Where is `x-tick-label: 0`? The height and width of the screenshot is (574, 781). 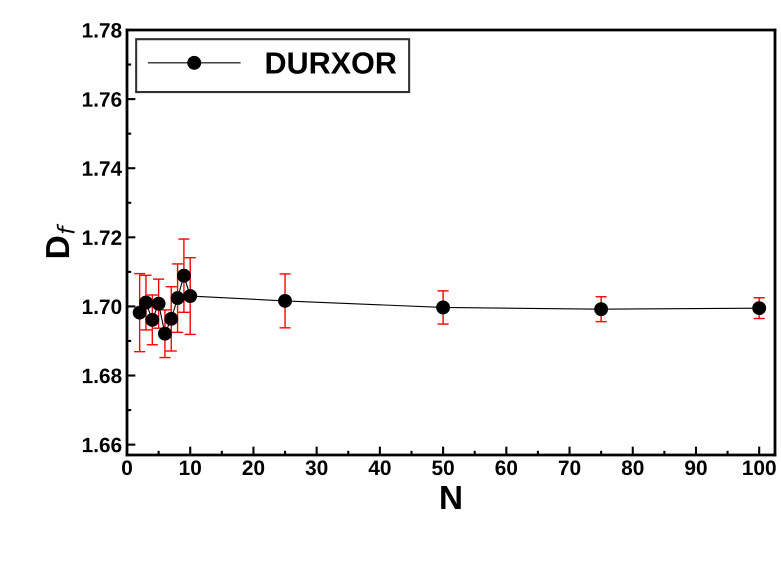 x-tick-label: 0 is located at coordinates (127, 468).